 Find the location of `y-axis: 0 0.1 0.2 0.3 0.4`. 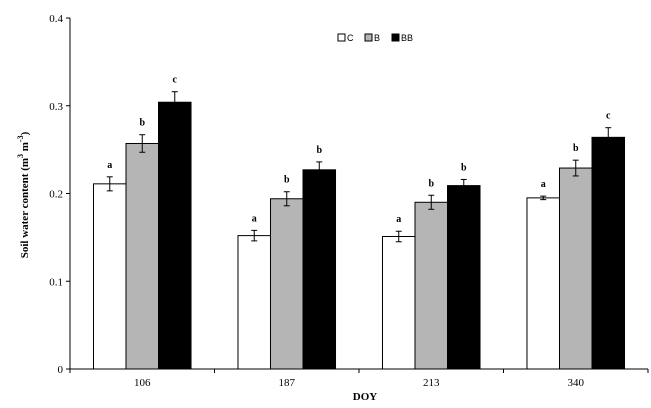

y-axis: 0 0.1 0.2 0.3 0.4 is located at coordinates (60, 194).